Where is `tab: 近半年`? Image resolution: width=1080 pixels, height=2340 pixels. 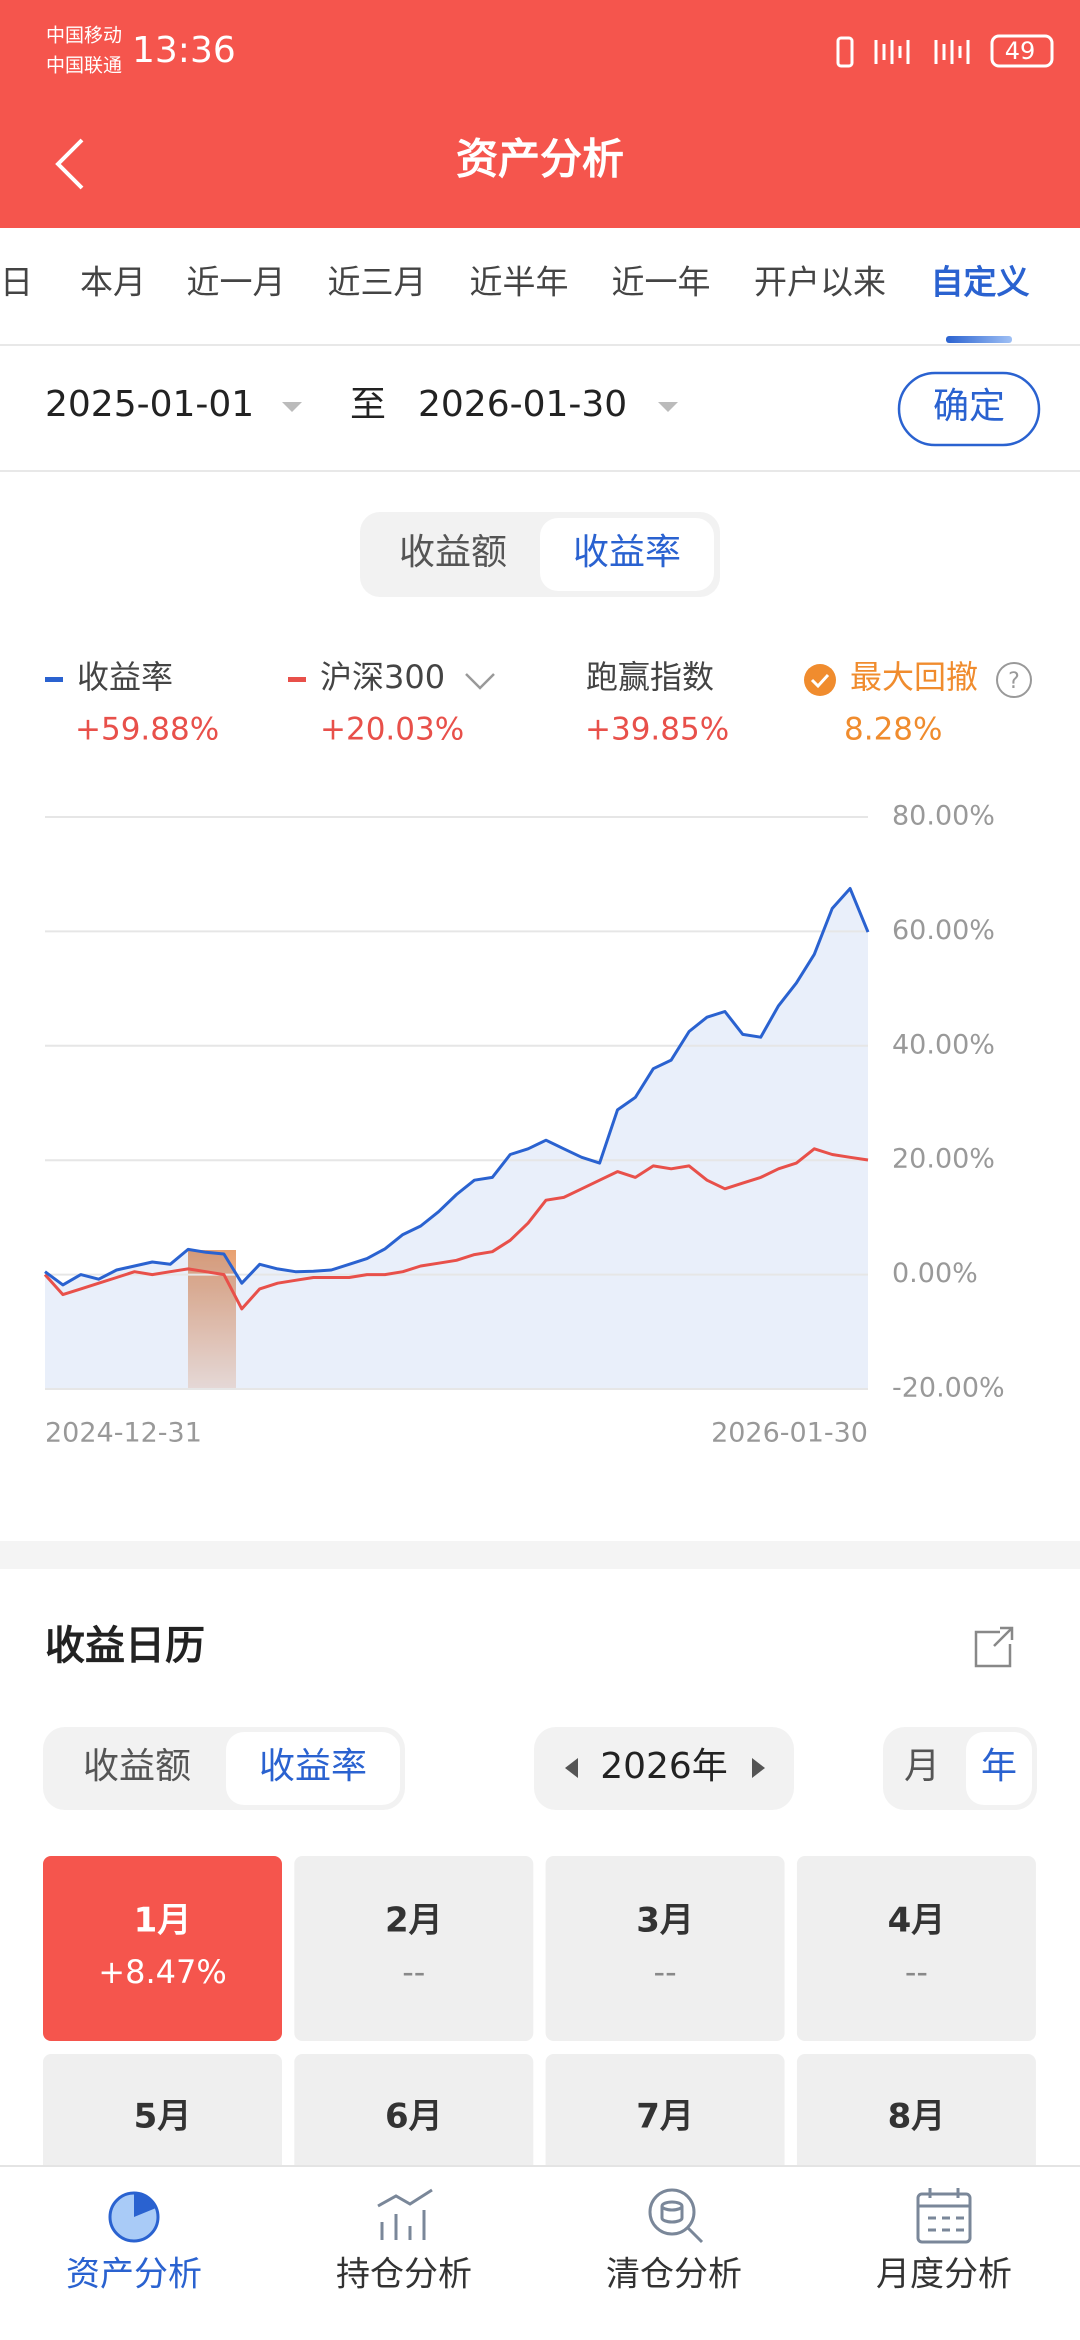 tab: 近半年 is located at coordinates (519, 282).